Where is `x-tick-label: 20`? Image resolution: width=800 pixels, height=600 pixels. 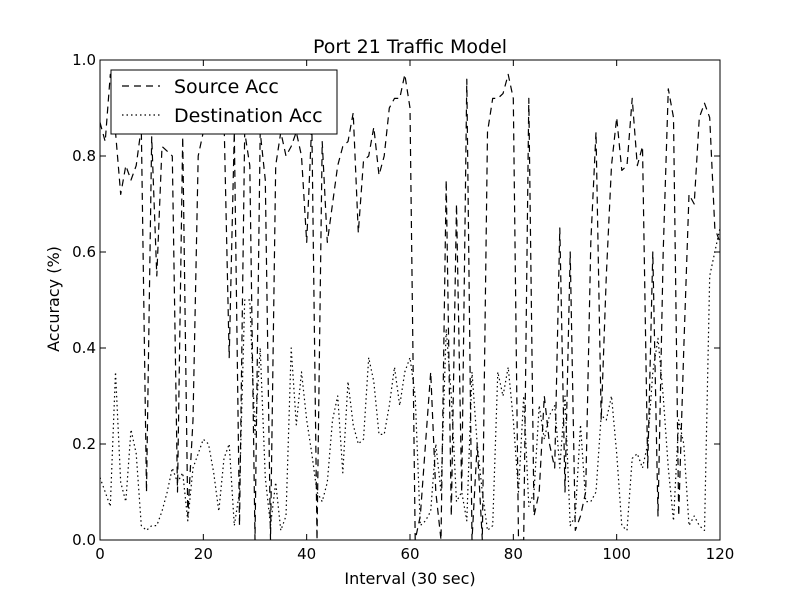 x-tick-label: 20 is located at coordinates (203, 554).